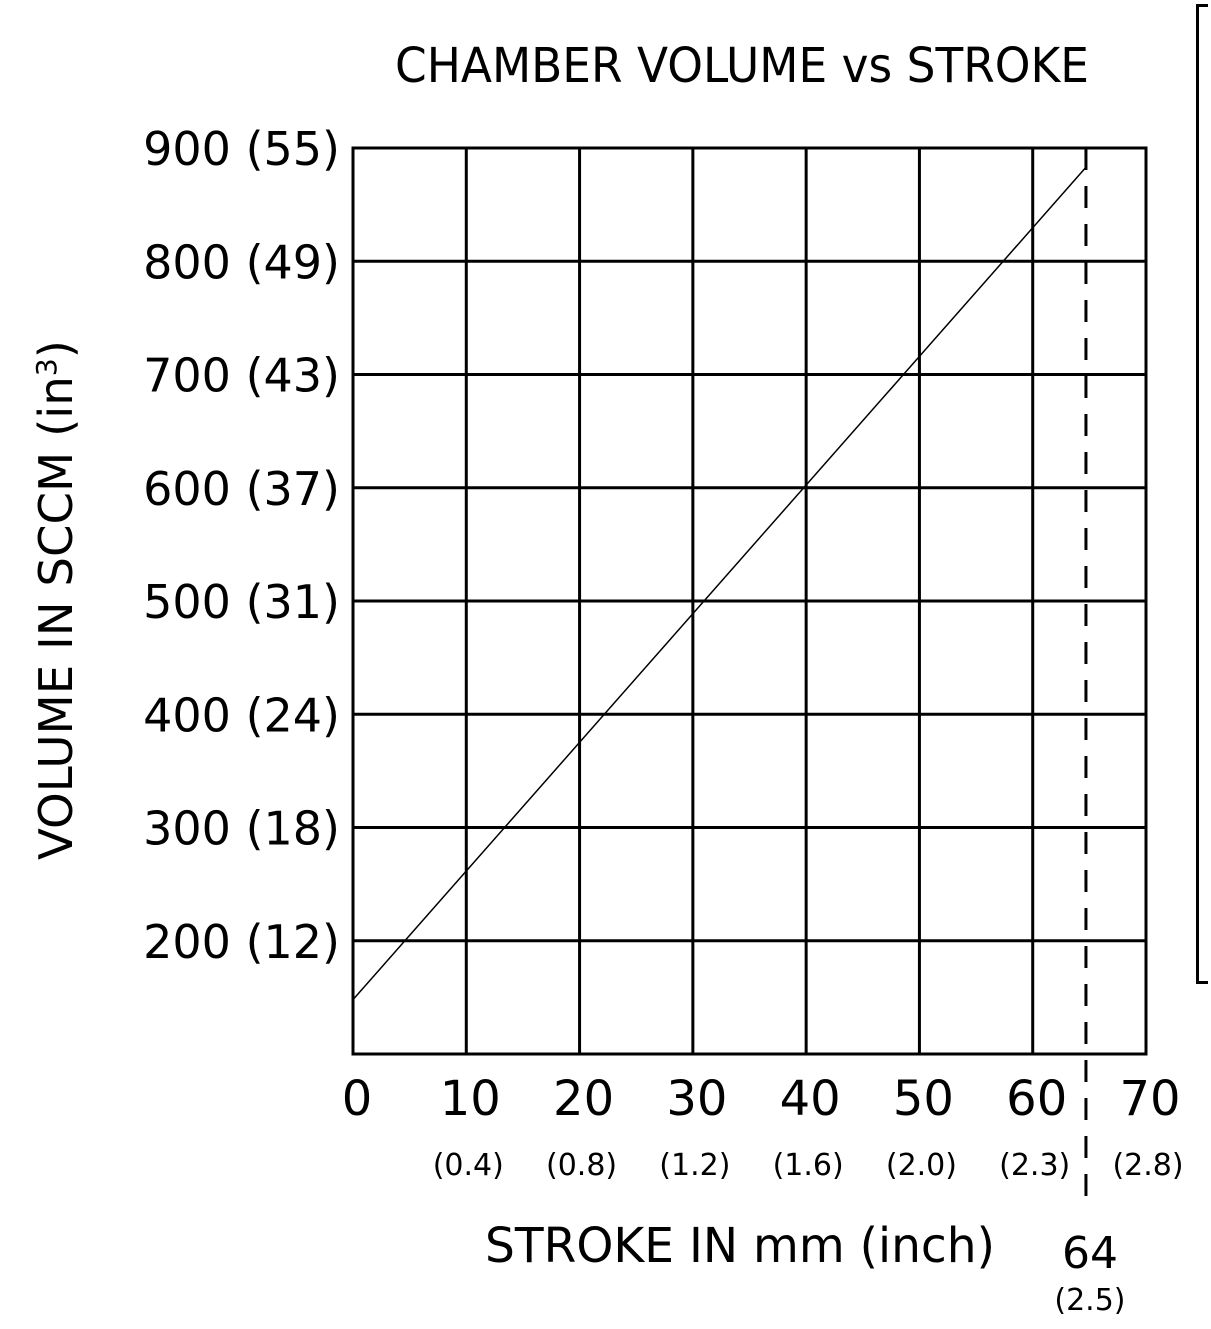 This screenshot has height=1329, width=1211. Describe the element at coordinates (1090, 733) in the screenshot. I see `marker: 64 (2.5)` at that location.